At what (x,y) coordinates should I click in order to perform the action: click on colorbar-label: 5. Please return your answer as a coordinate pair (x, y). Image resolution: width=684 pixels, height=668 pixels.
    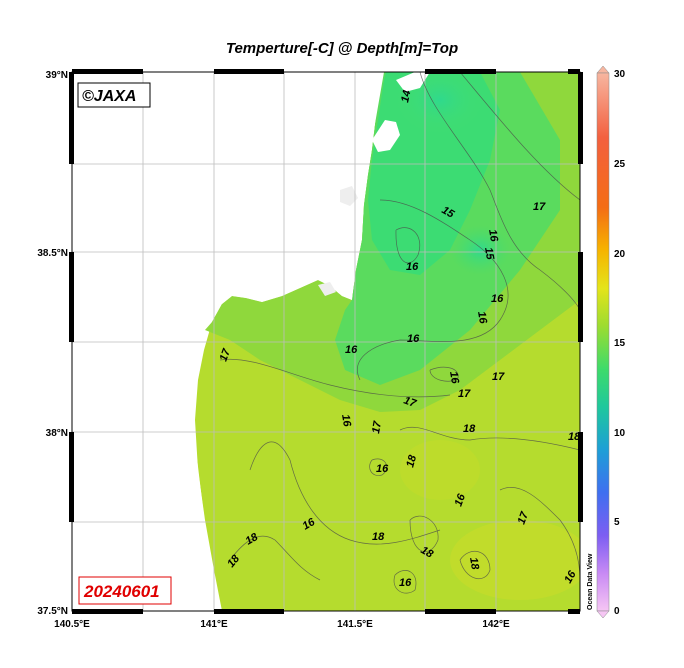
    Looking at the image, I should click on (617, 522).